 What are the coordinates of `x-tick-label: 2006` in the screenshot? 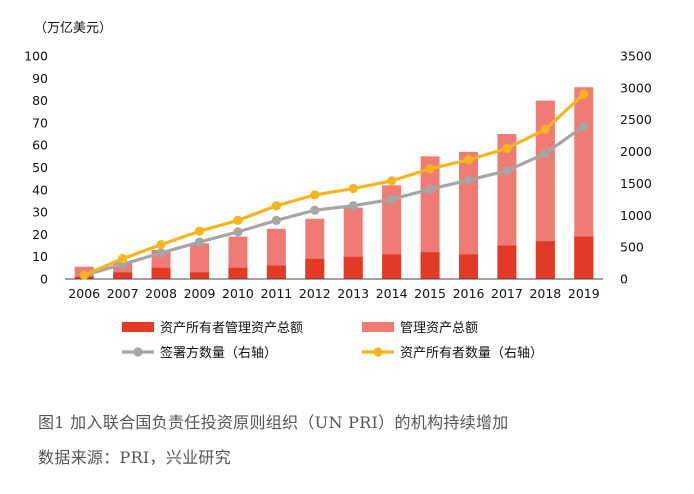 It's located at (84, 293).